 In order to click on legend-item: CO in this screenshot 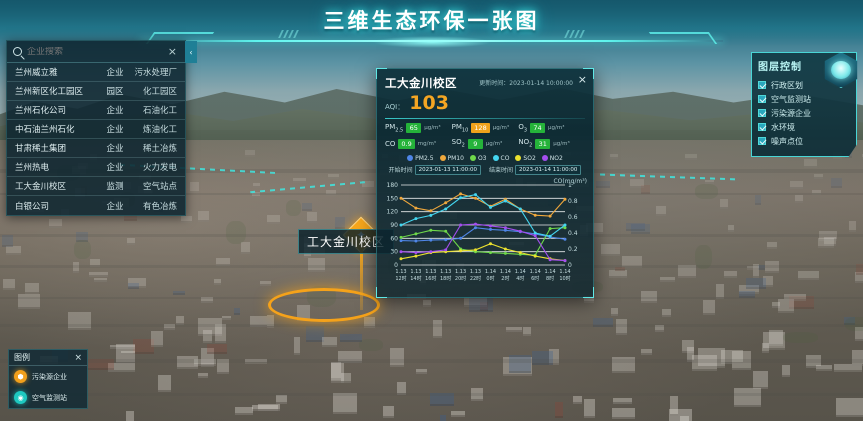, I will do `click(501, 158)`.